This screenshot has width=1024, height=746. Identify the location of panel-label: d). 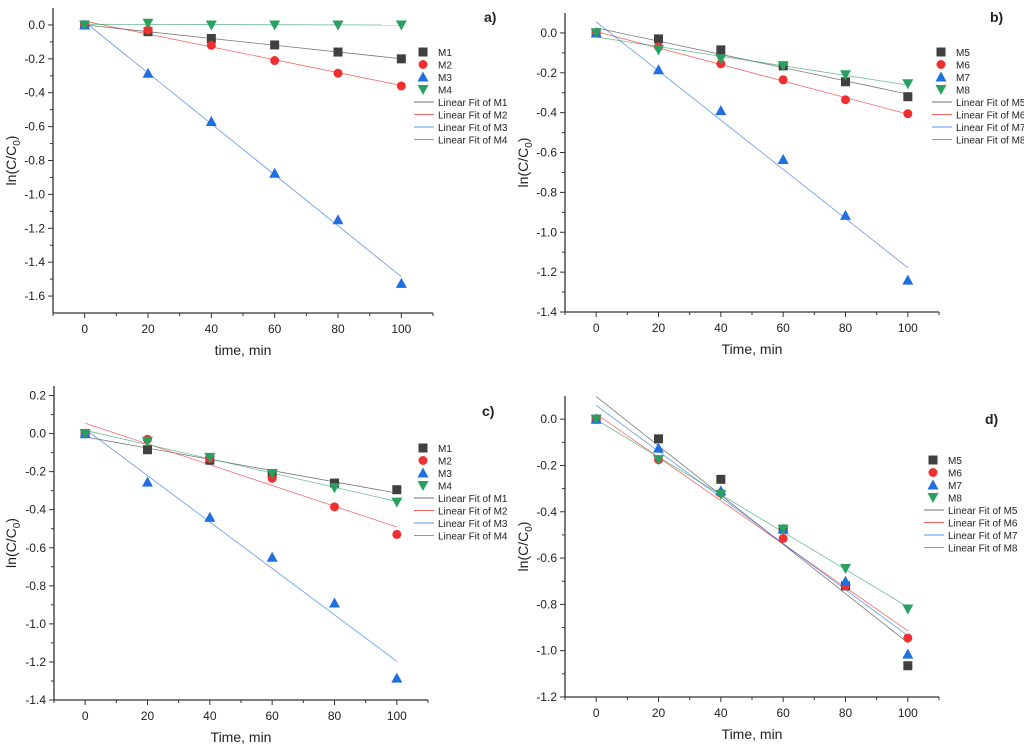
(991, 419).